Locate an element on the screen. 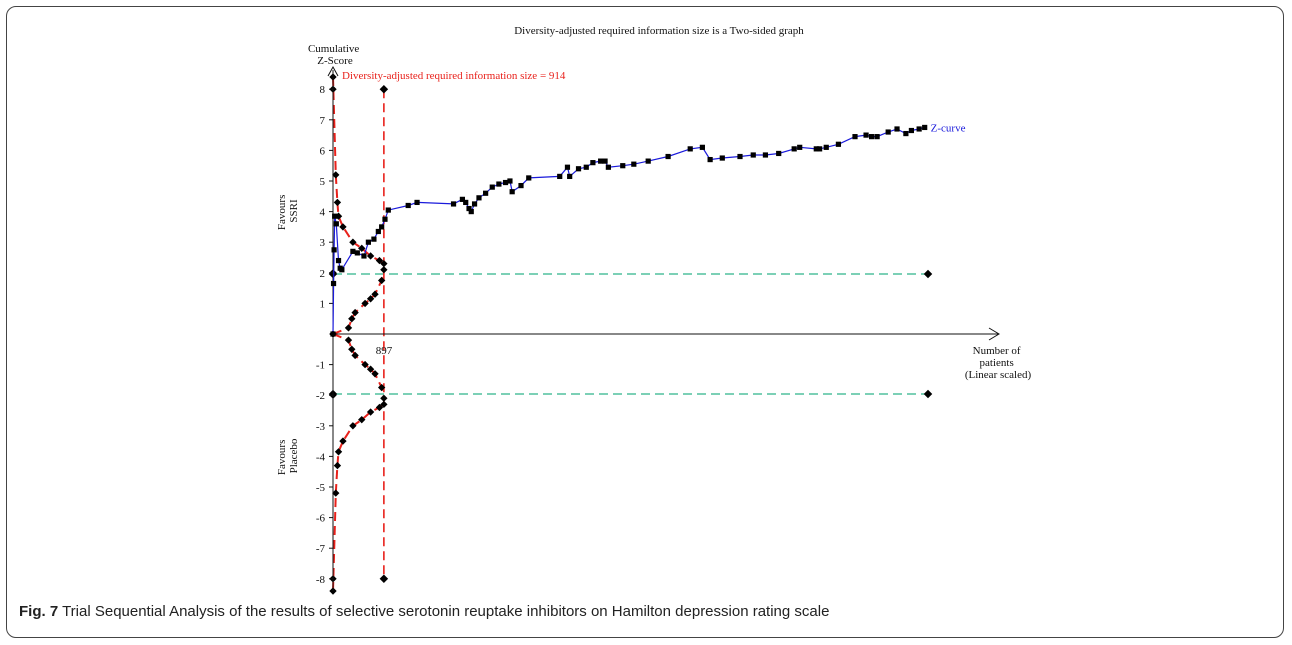  y-tick-label: -3 is located at coordinates (321, 427).